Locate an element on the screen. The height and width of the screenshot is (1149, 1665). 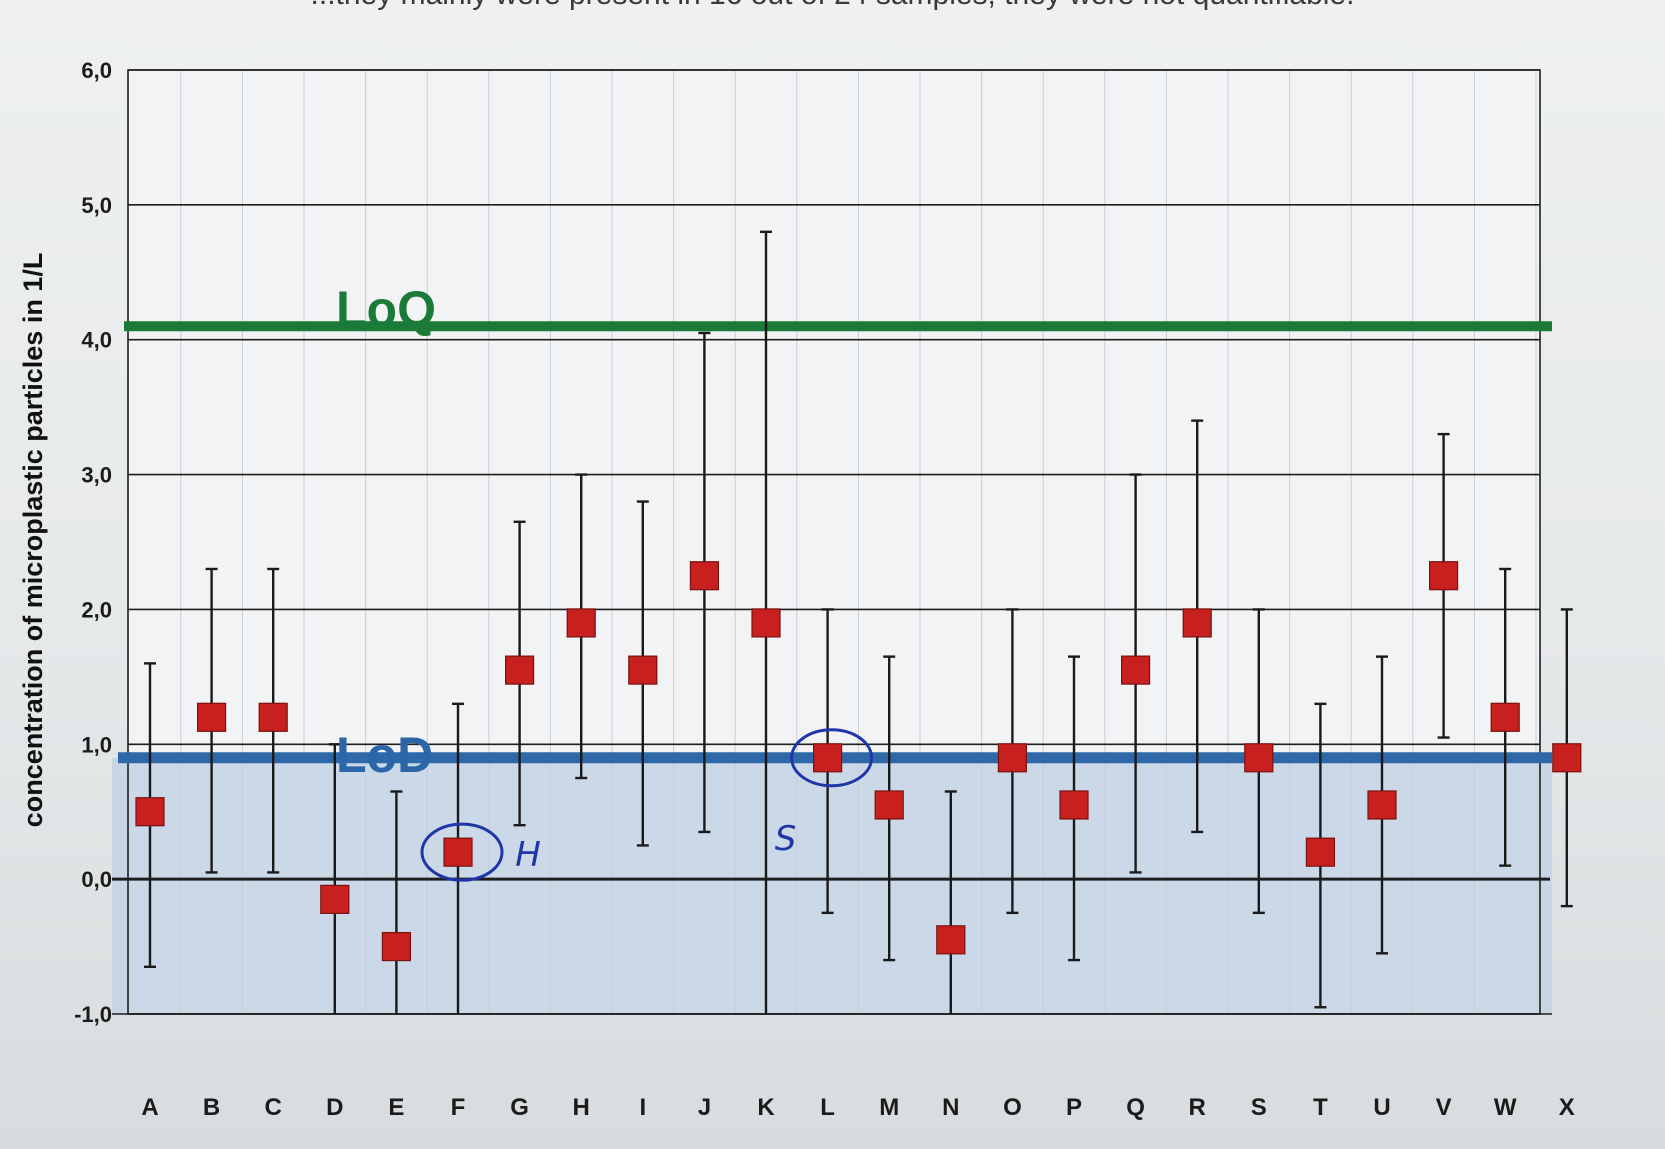
data-point-d is located at coordinates (335, 899).